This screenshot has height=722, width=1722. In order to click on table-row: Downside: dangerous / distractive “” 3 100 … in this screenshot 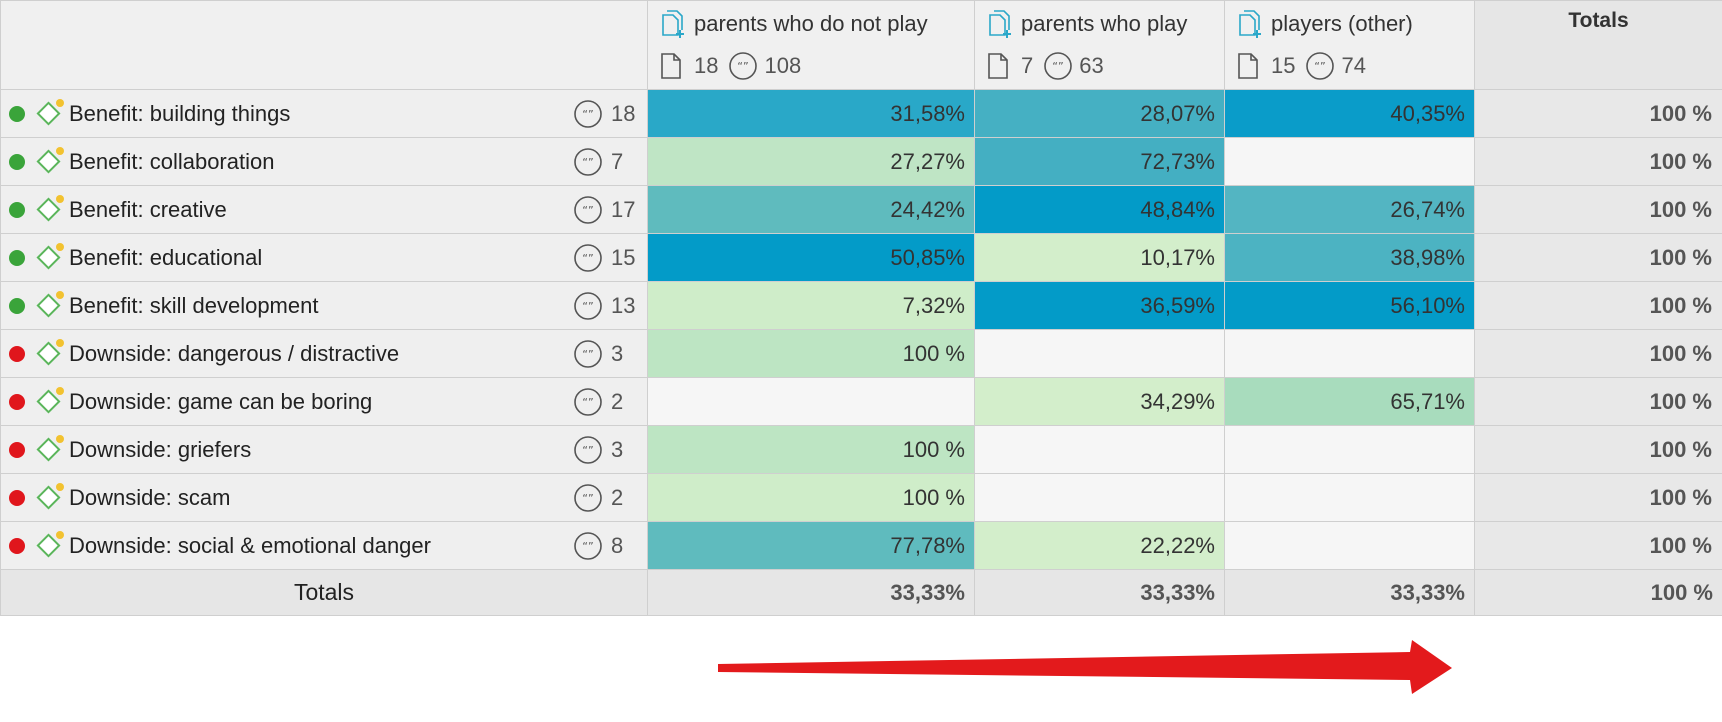, I will do `click(861, 353)`.